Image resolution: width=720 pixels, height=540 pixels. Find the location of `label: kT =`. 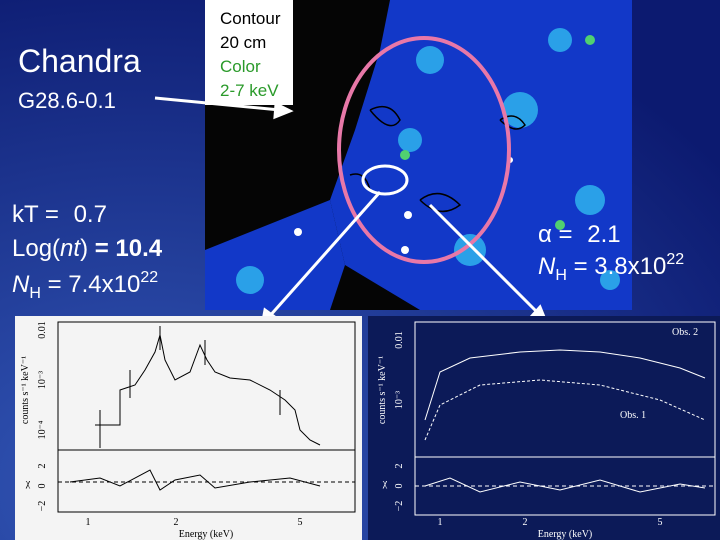

label: kT = is located at coordinates (39, 214).